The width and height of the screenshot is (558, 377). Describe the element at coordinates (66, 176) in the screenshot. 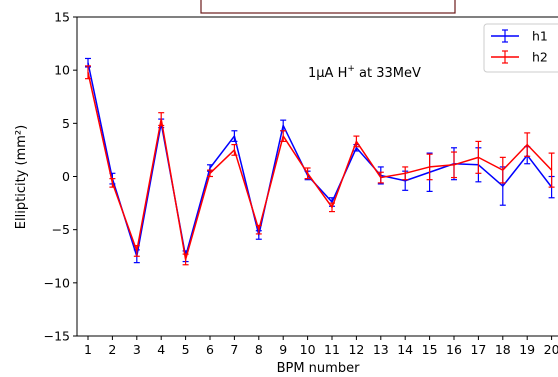

I see `y-tick-label: 0` at that location.